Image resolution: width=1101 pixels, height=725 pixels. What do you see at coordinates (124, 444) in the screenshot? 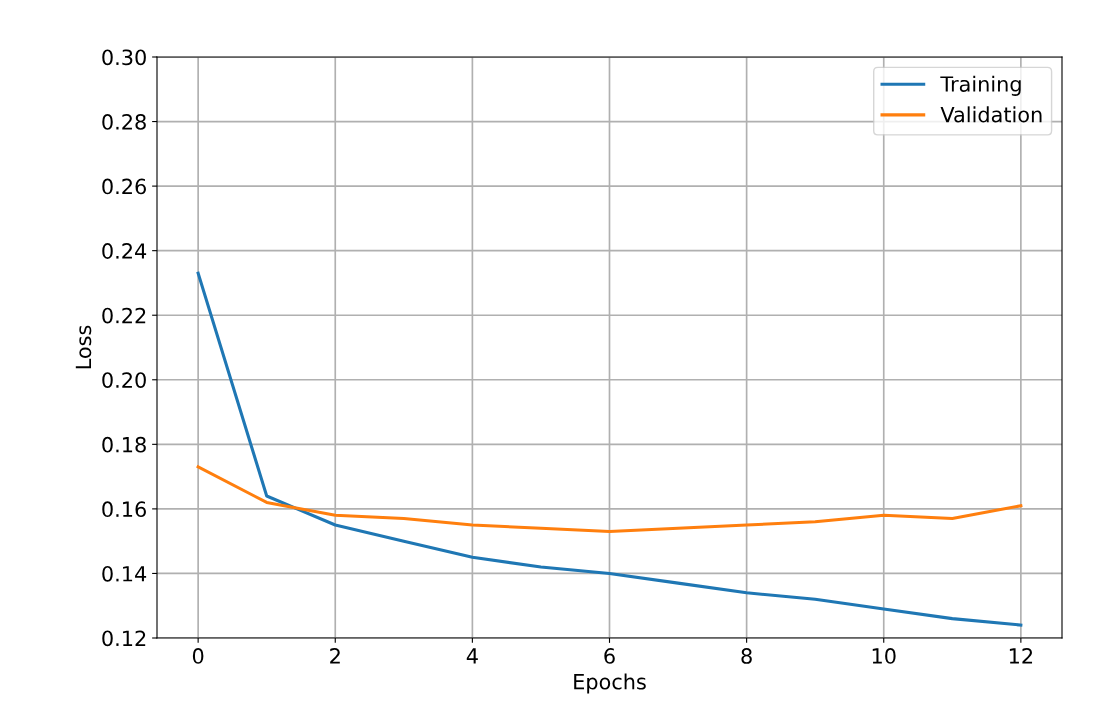
I see `y-tick-label: 0.18` at bounding box center [124, 444].